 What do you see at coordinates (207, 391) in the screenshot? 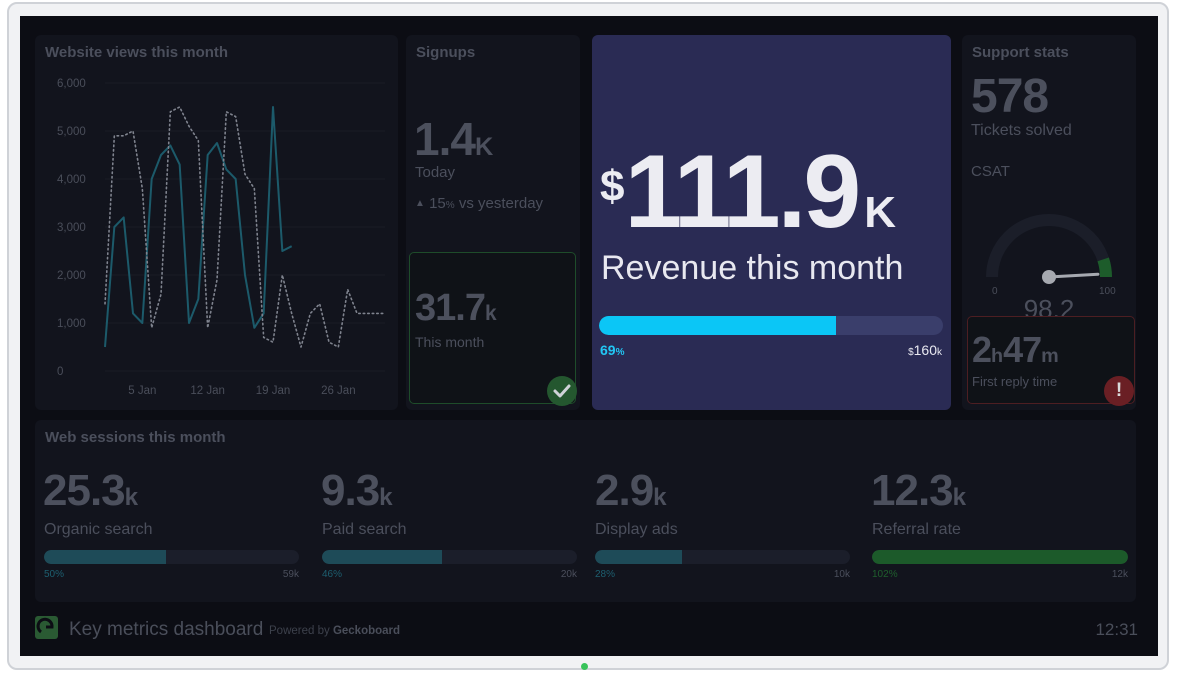
I see `chart-x-tick-label: 12 Jan` at bounding box center [207, 391].